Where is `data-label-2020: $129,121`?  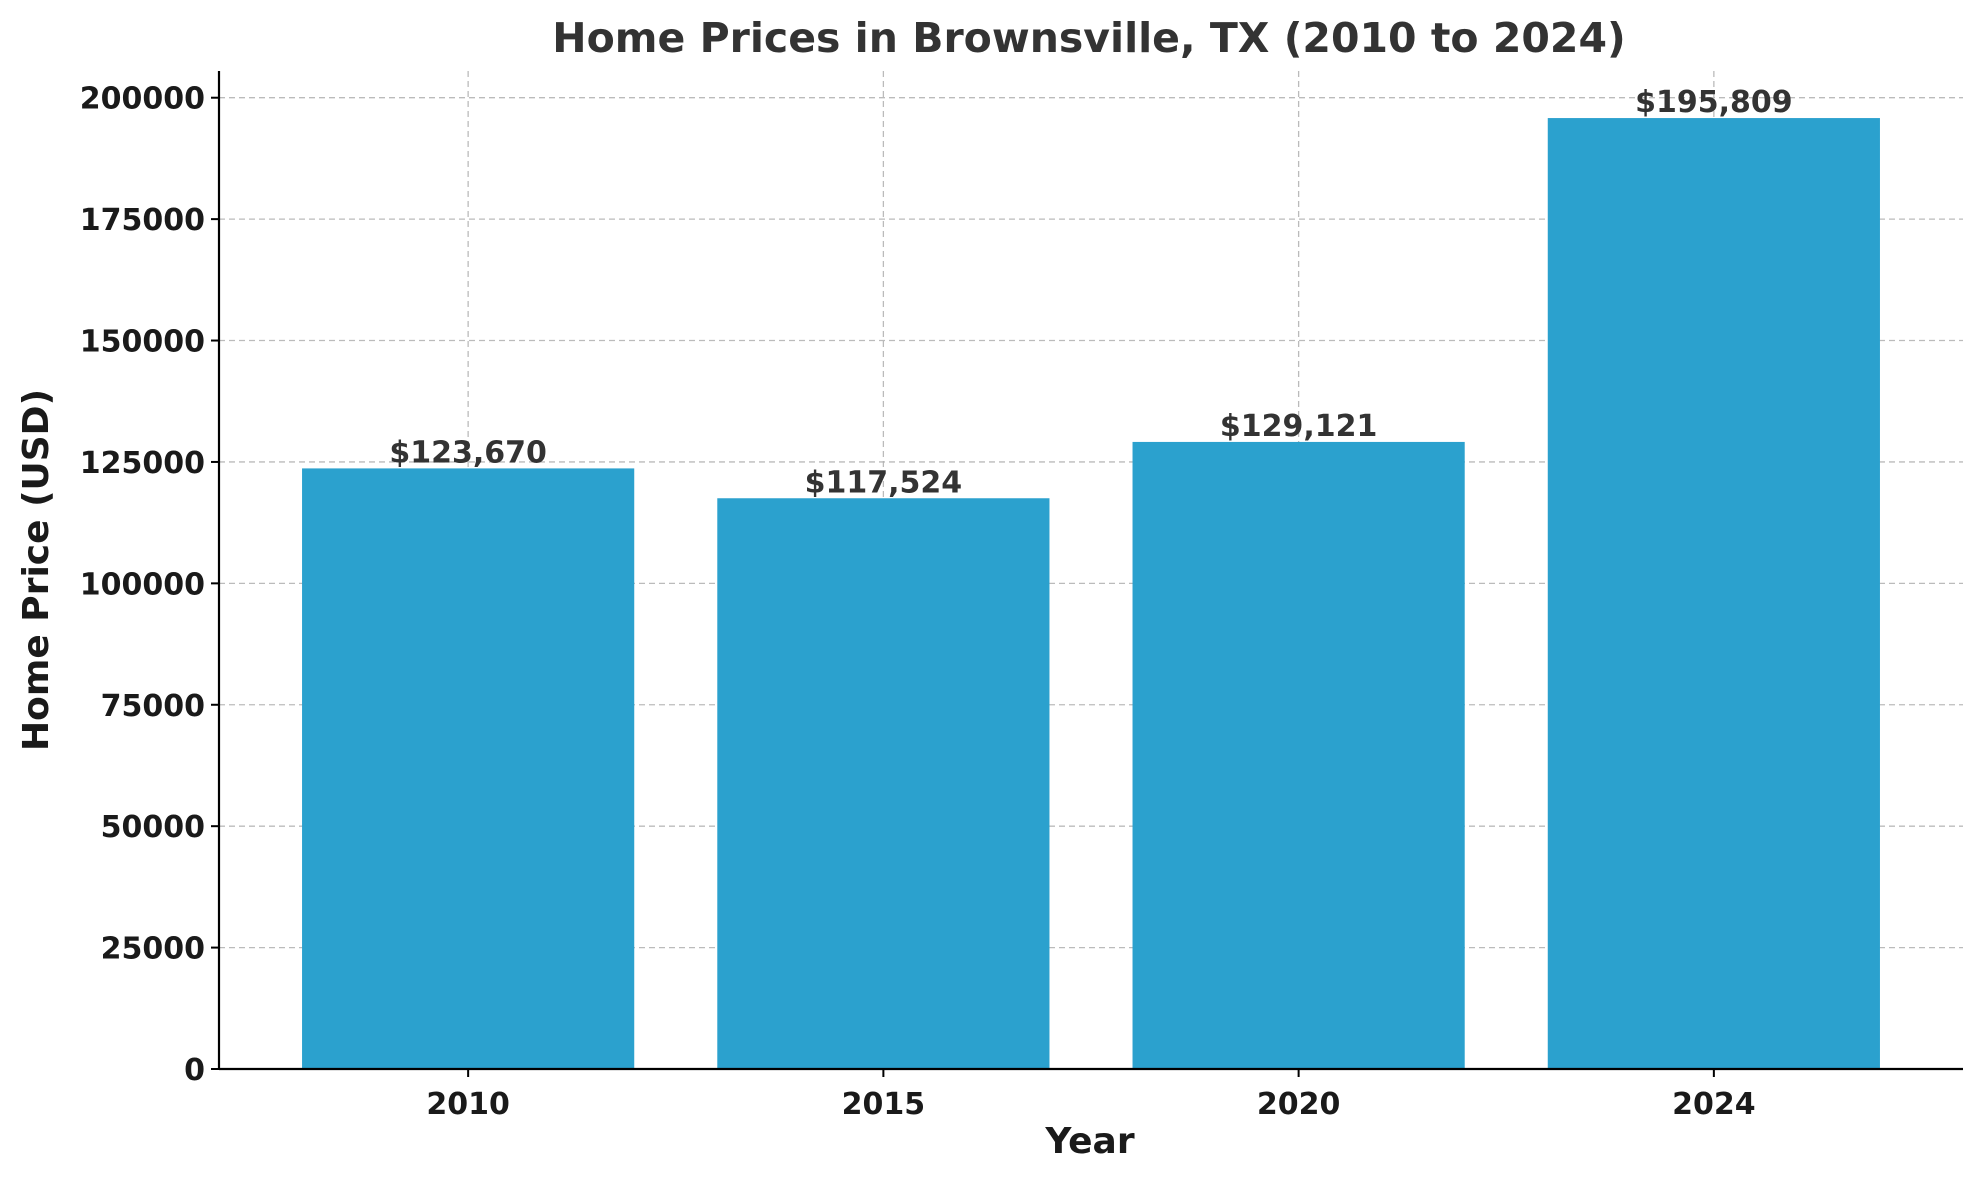
data-label-2020: $129,121 is located at coordinates (1299, 426).